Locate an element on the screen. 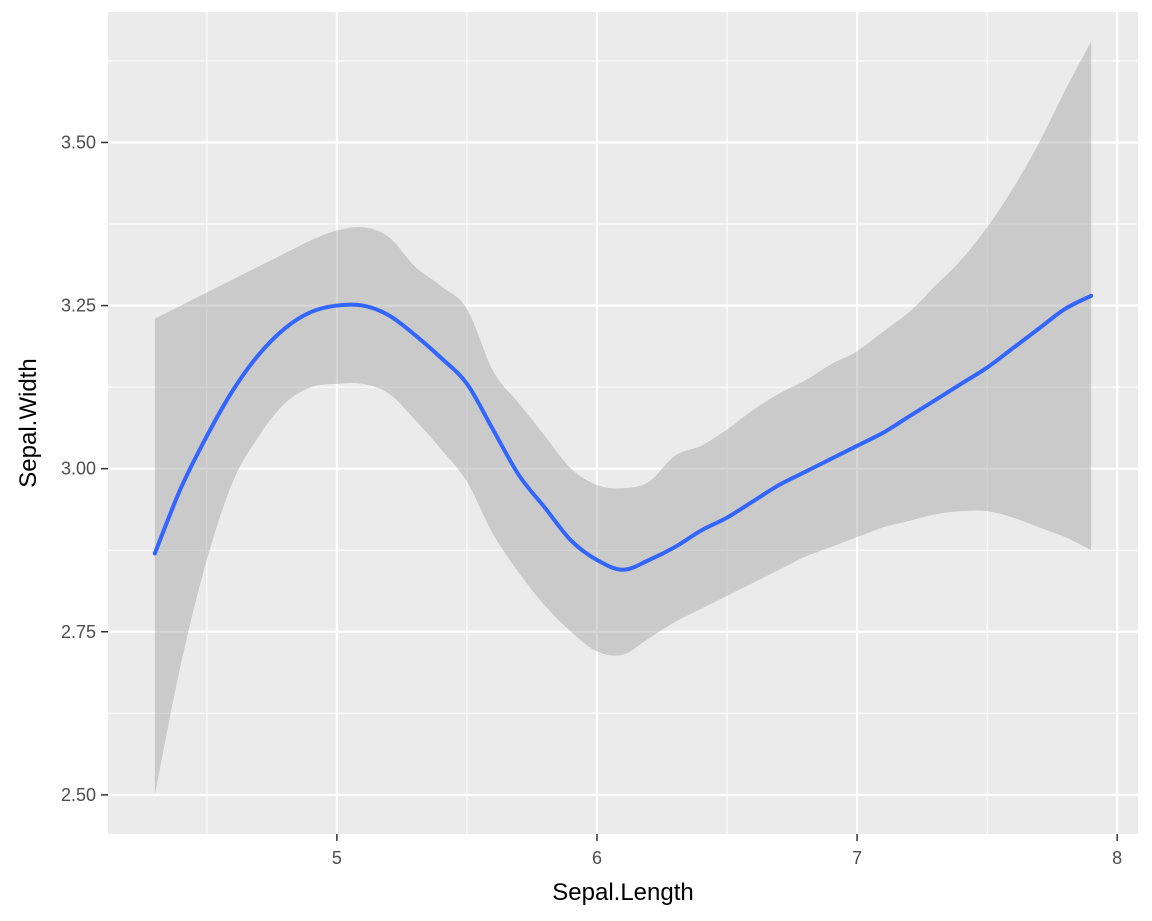  x-tick-label-2: 7 is located at coordinates (857, 858).